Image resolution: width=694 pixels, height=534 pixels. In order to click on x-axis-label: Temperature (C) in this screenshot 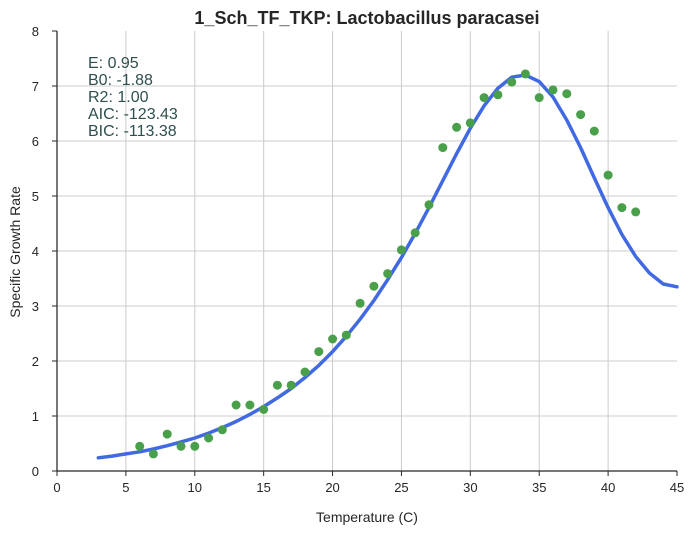, I will do `click(367, 517)`.